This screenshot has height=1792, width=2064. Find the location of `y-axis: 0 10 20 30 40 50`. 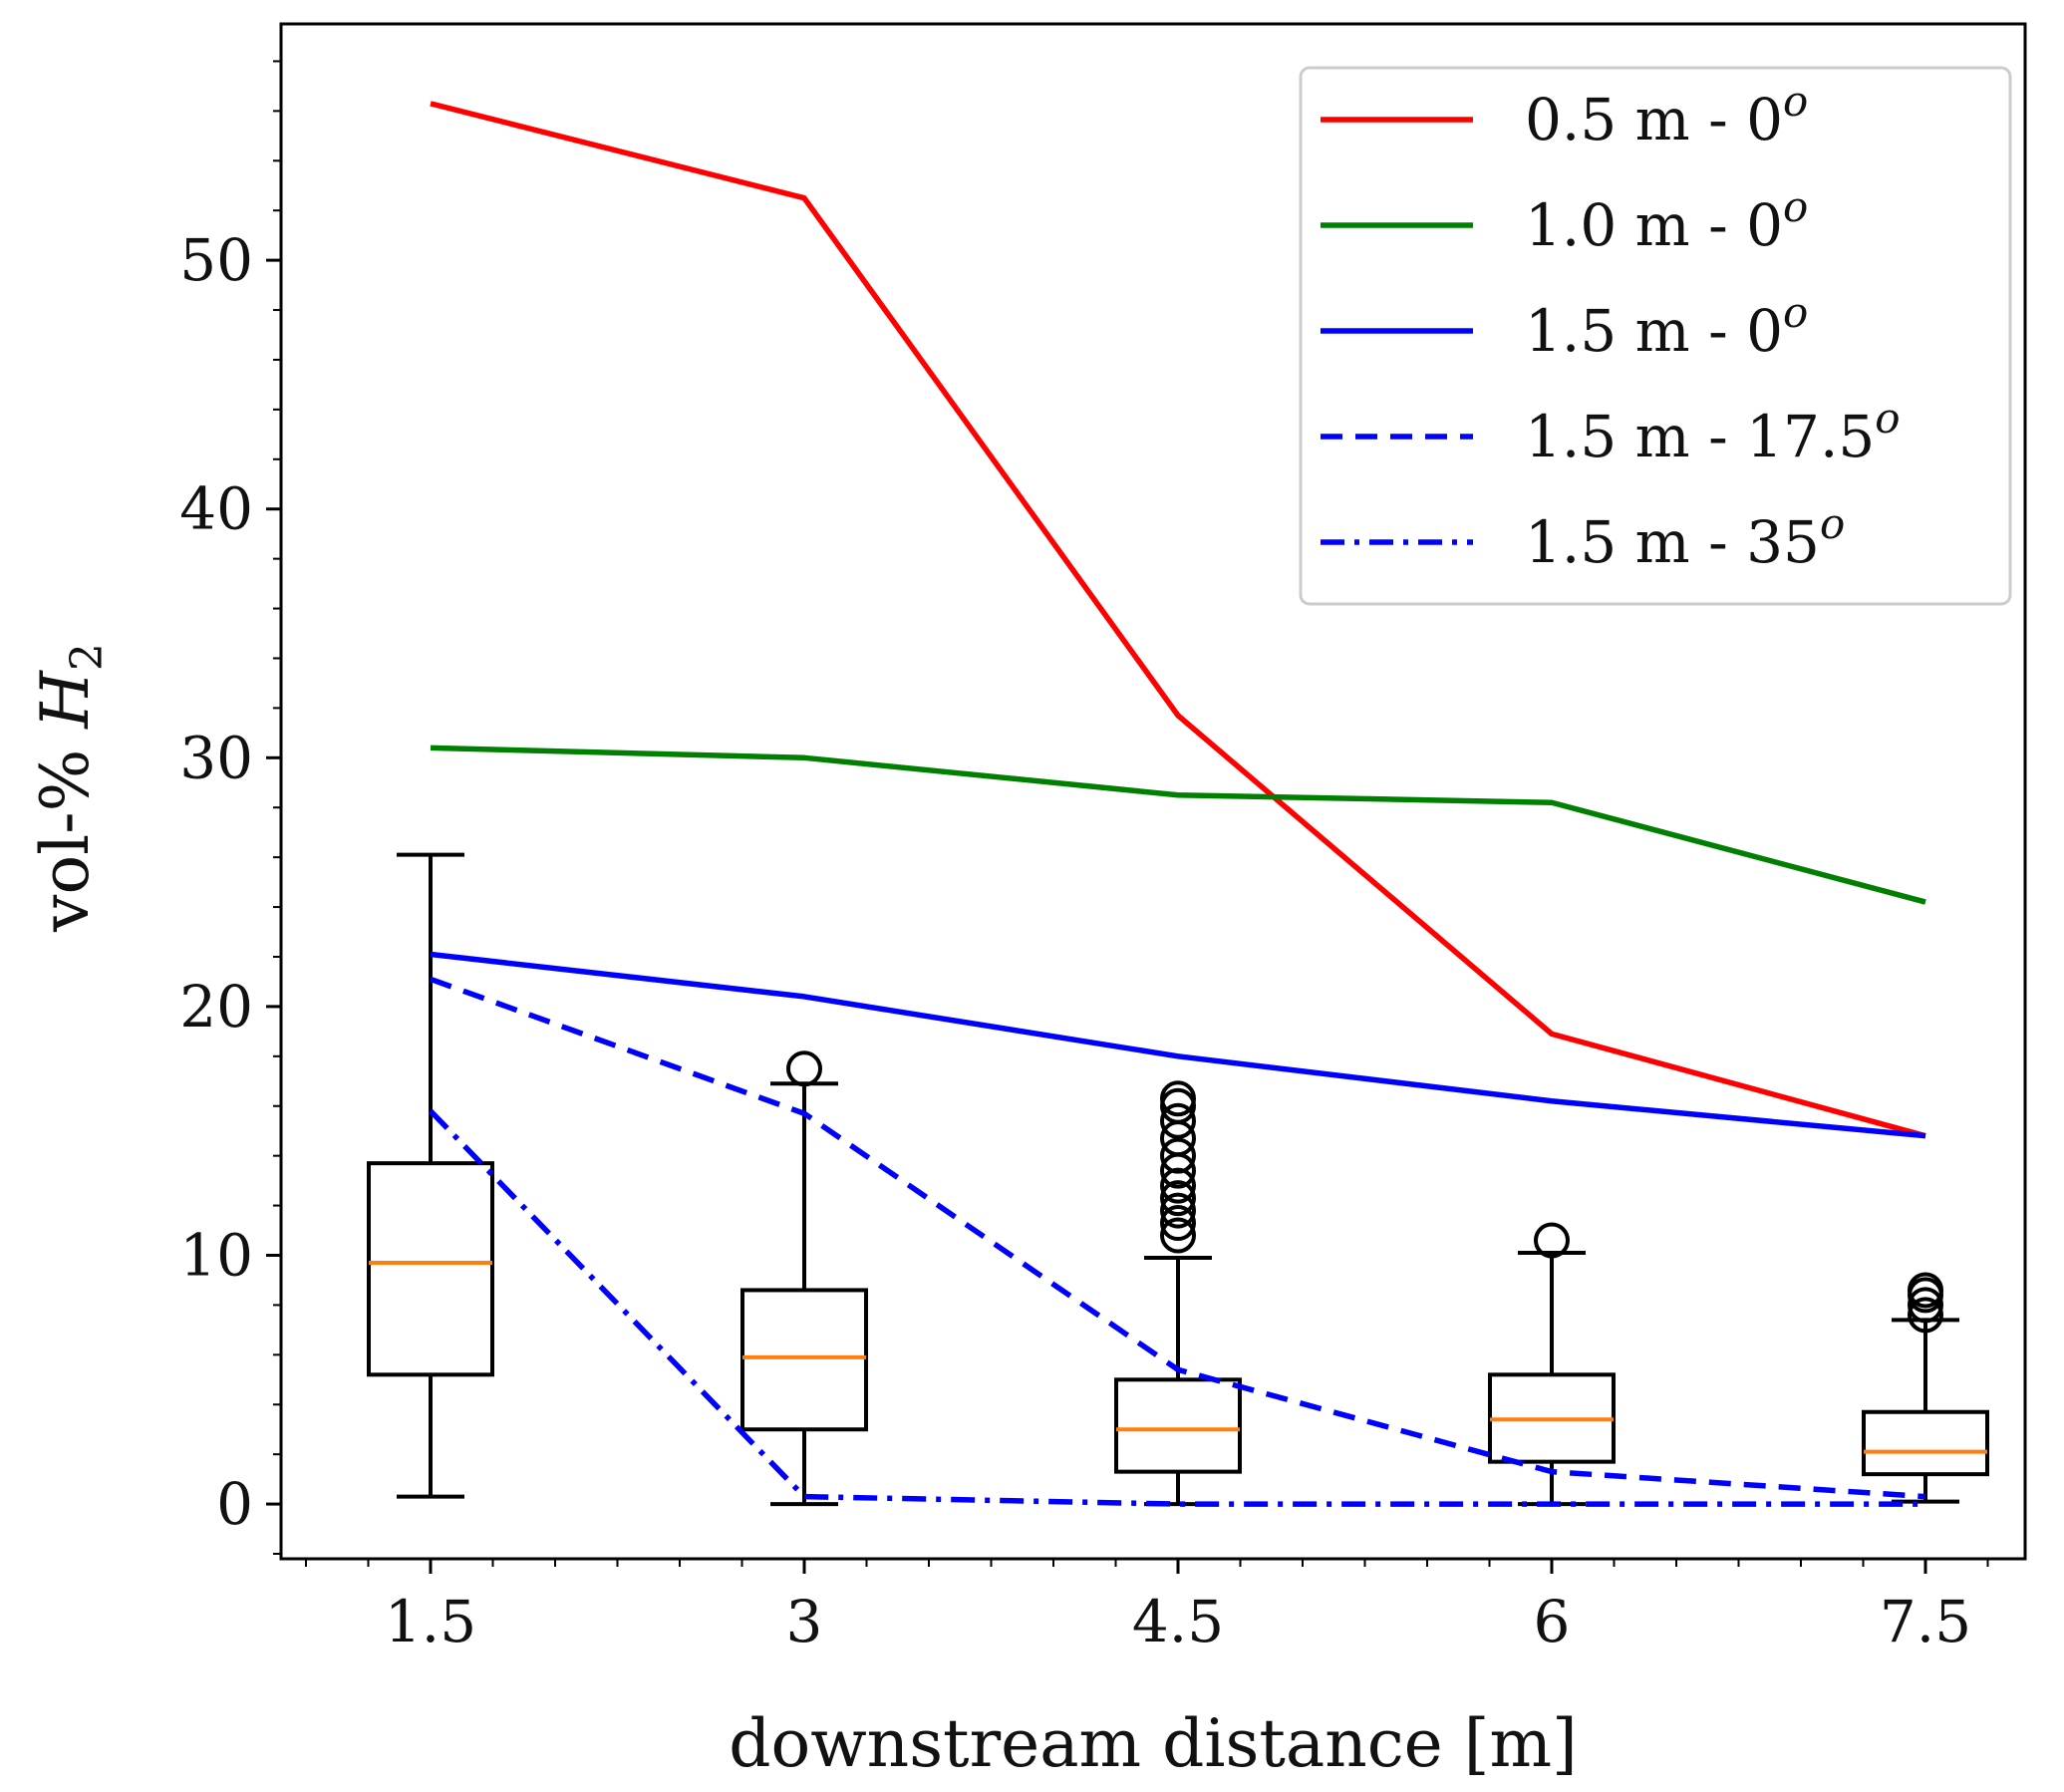

y-axis: 0 10 20 30 40 50 is located at coordinates (230, 808).